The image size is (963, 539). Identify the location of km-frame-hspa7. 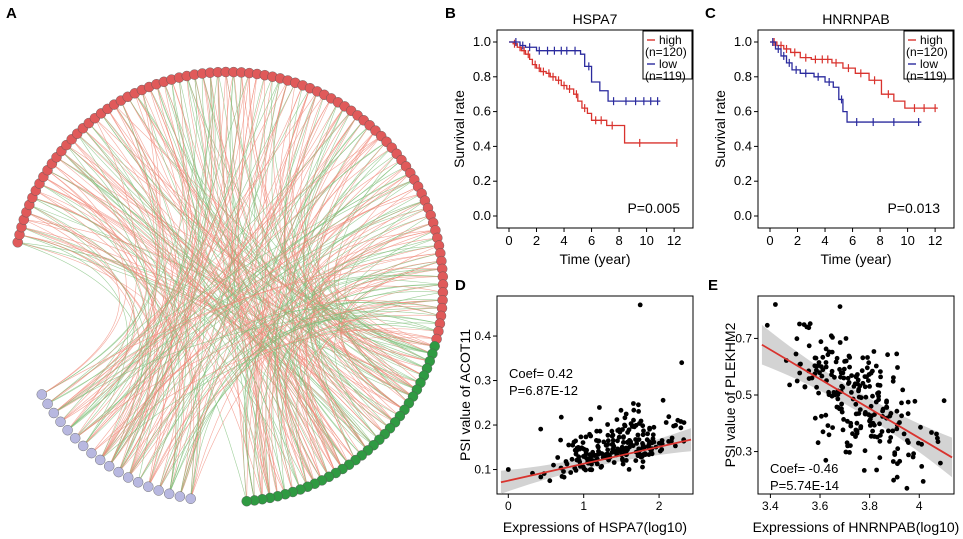
(595, 129).